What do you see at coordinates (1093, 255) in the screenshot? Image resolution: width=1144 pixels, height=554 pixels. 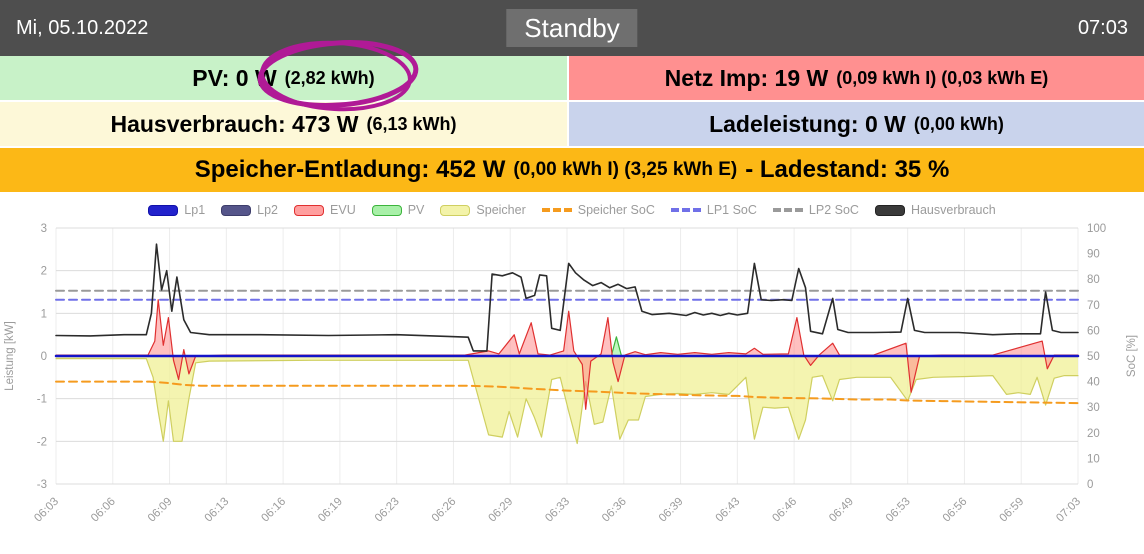 I see `y-right-tick: 90` at bounding box center [1093, 255].